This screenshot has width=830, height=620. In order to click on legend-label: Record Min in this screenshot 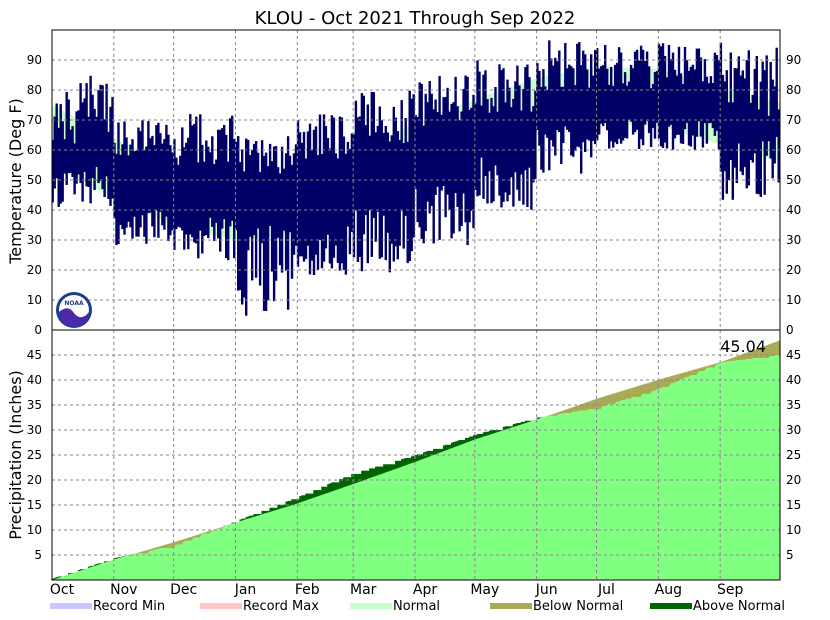, I will do `click(129, 606)`.